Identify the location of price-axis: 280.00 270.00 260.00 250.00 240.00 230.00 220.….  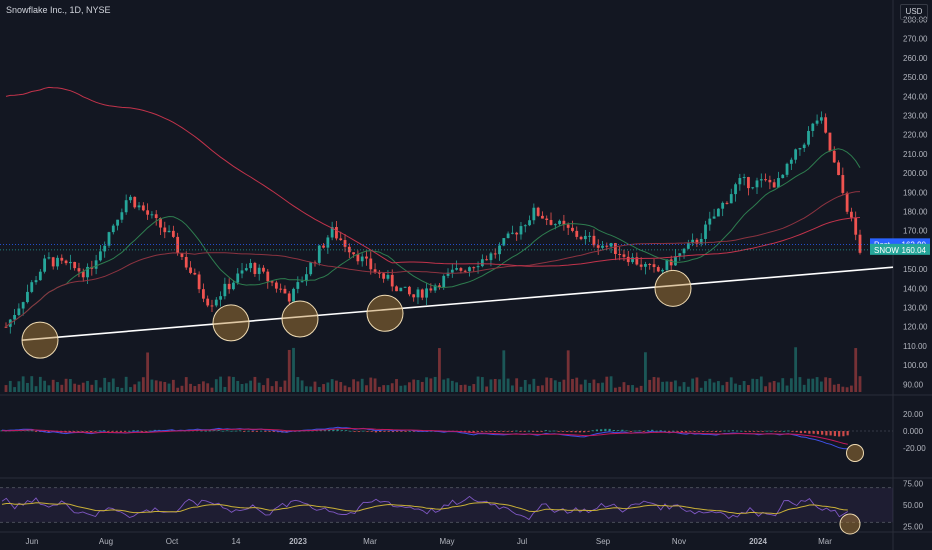
(915, 274).